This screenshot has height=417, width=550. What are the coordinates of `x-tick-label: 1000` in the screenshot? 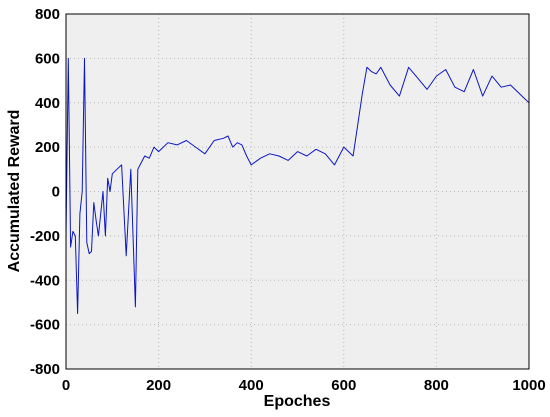 It's located at (528, 385).